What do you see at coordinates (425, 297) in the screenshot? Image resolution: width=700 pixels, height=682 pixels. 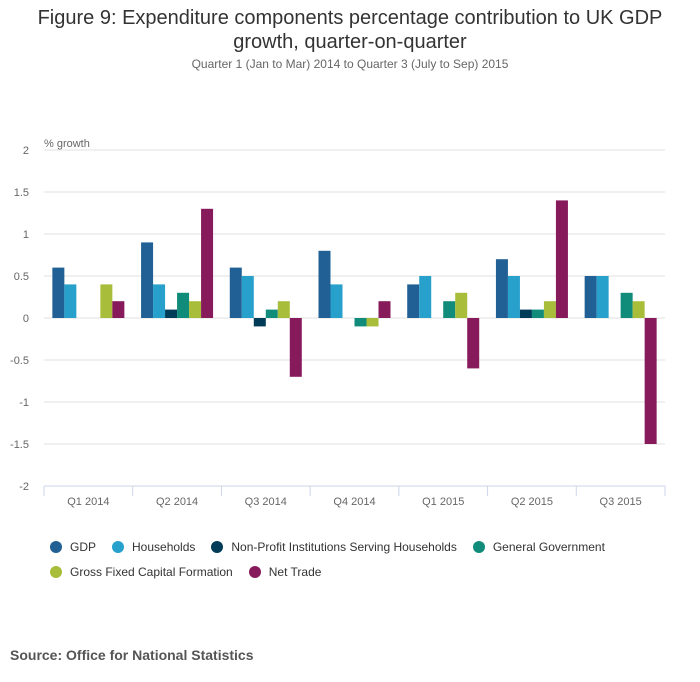 I see `bar-households-q1-2015` at bounding box center [425, 297].